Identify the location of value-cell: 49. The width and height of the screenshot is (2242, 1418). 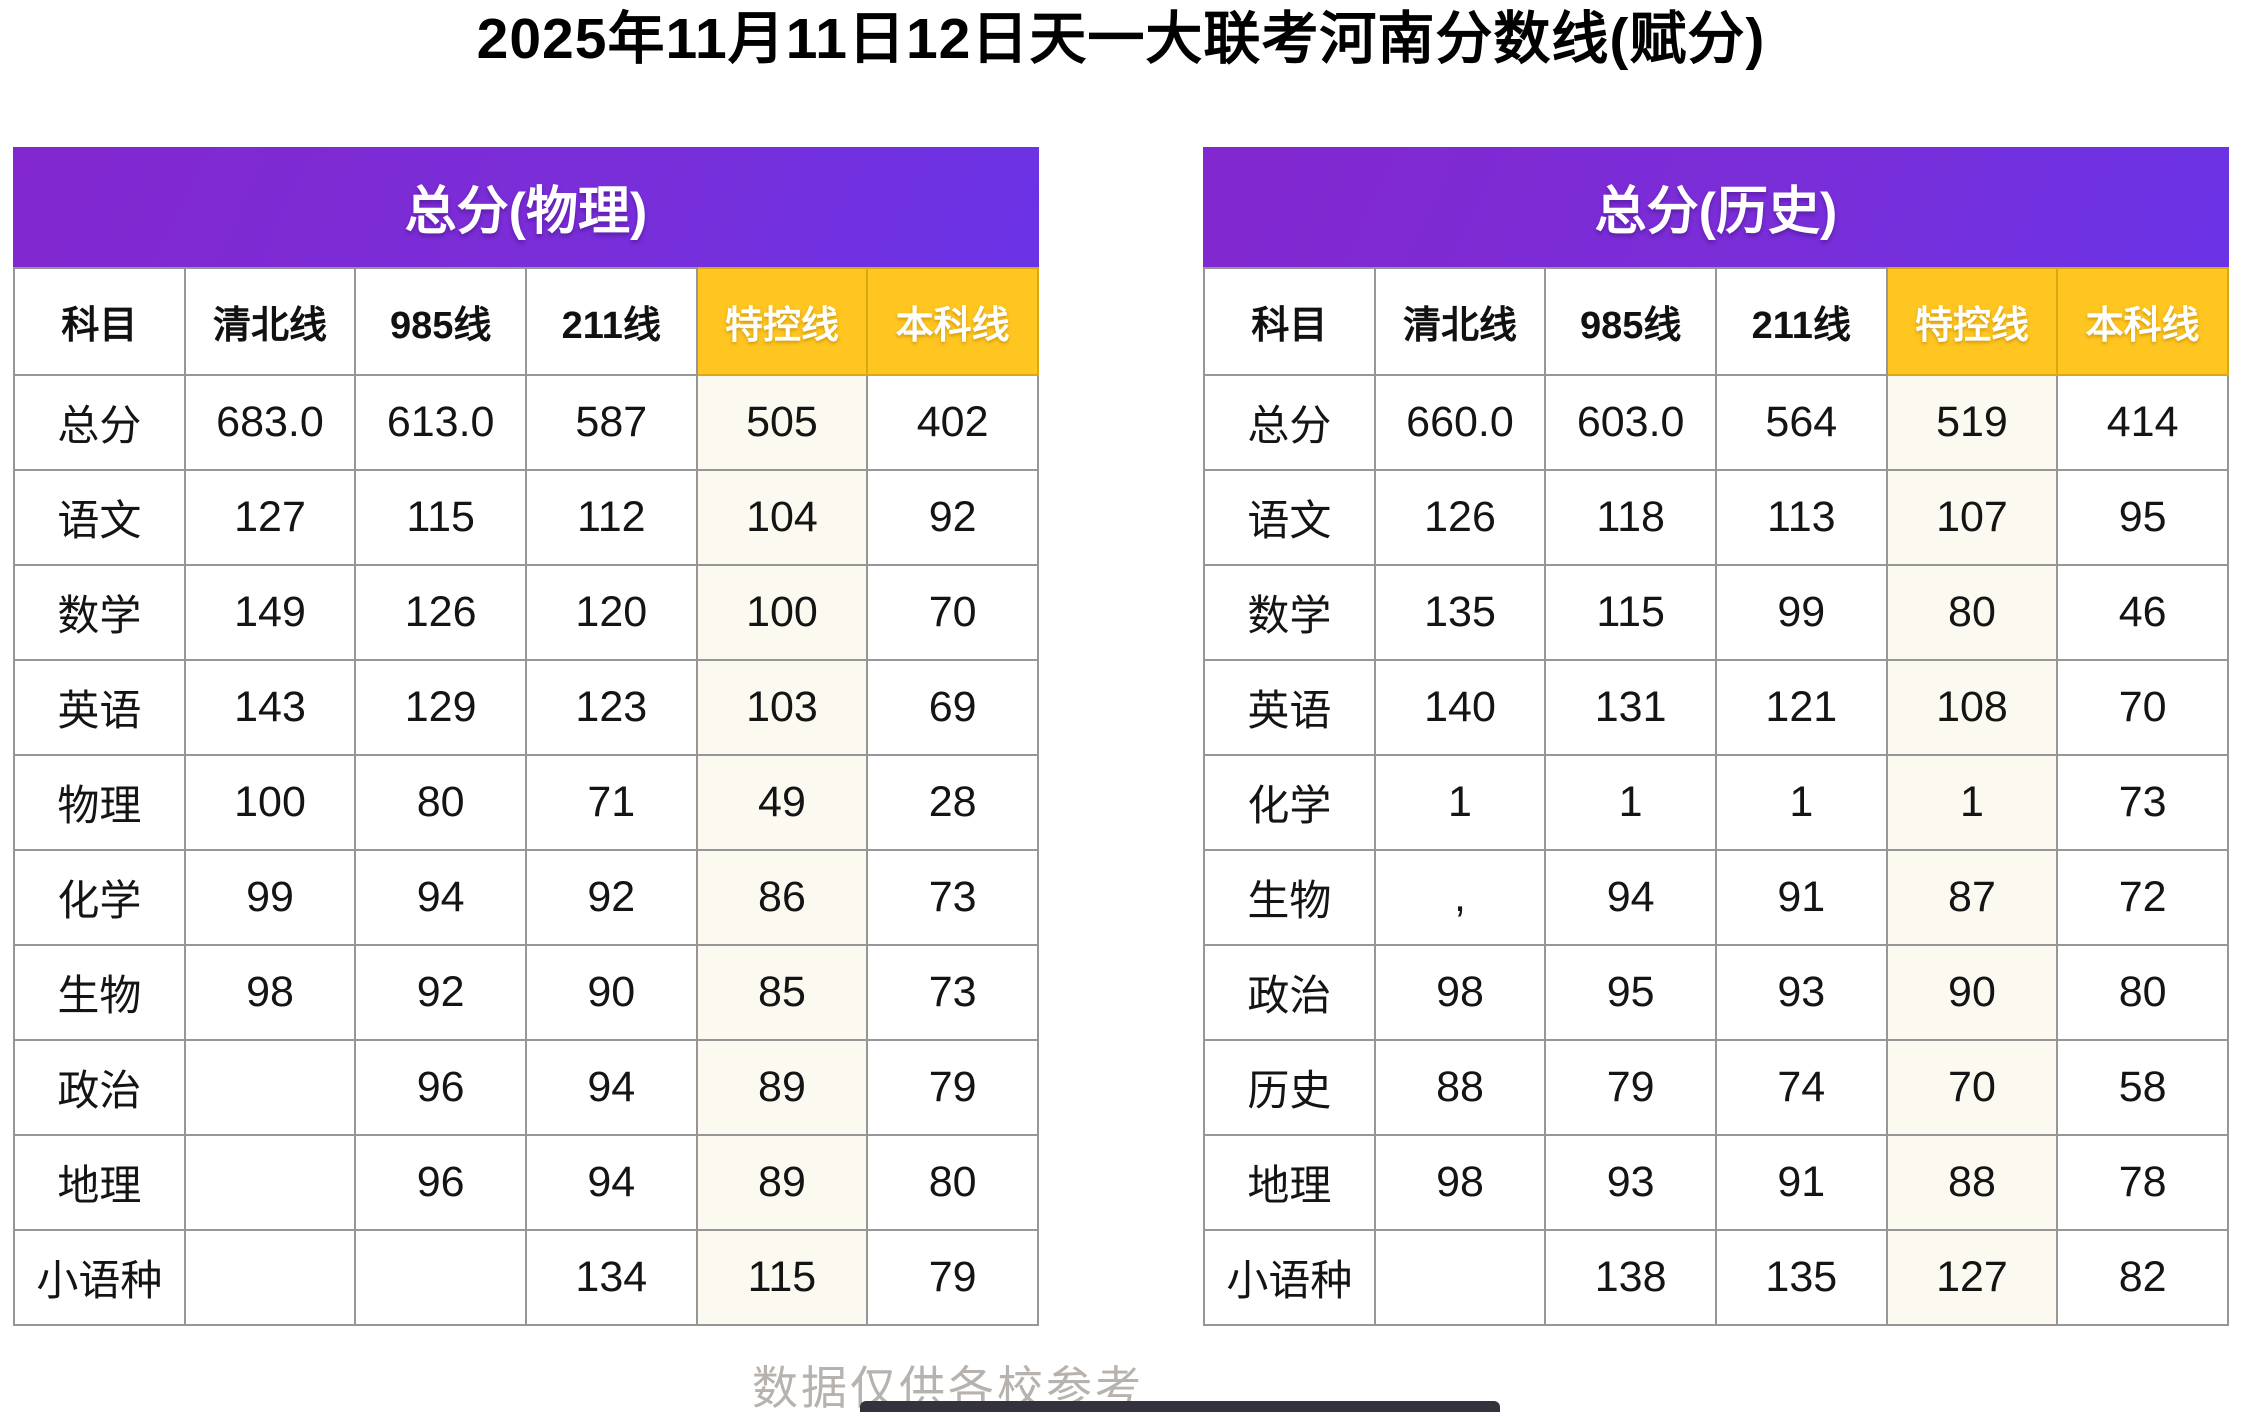
(782, 802).